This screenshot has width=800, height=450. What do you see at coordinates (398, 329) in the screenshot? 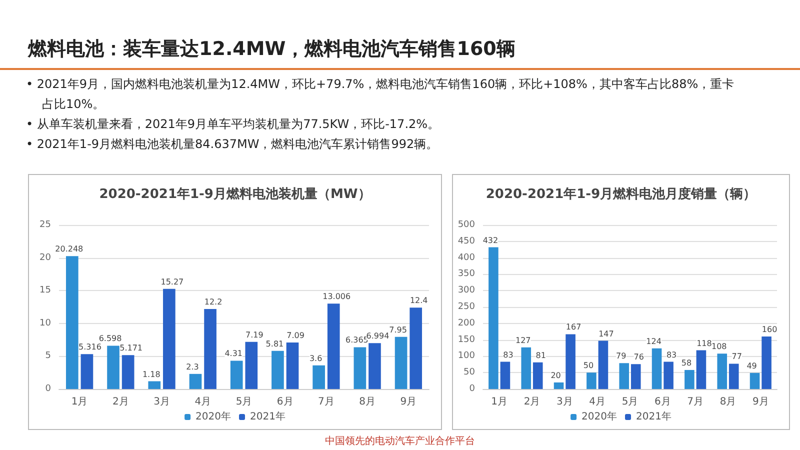
I see `data-label: 7.95` at bounding box center [398, 329].